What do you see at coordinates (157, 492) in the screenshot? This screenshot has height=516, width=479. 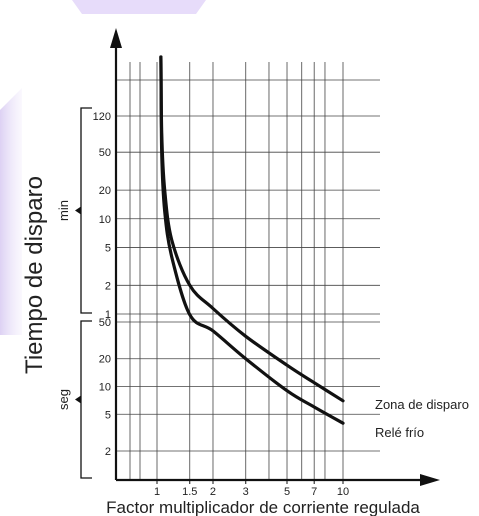 I see `x-tick-label: 1` at bounding box center [157, 492].